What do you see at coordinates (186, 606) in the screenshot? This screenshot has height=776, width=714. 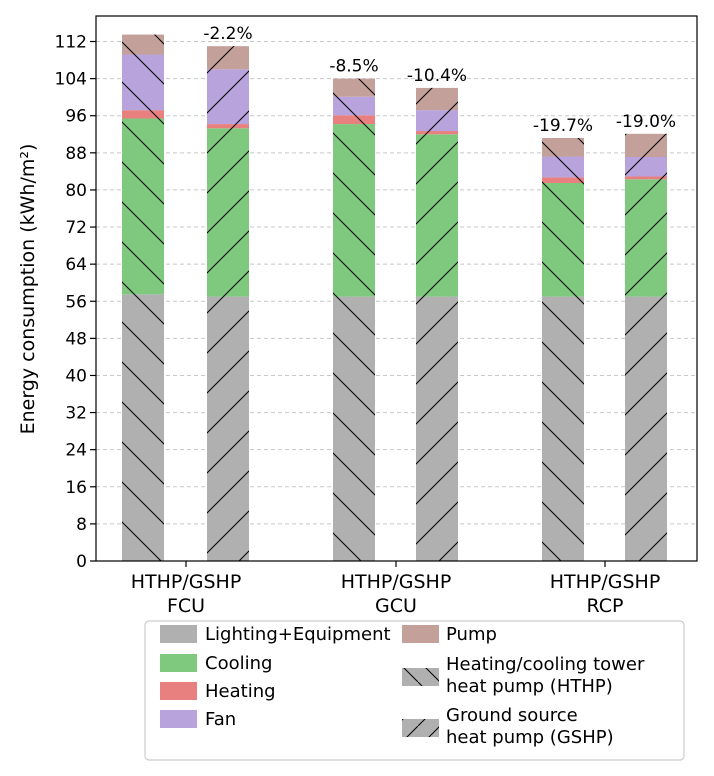 I see `x-group-label: FCU` at bounding box center [186, 606].